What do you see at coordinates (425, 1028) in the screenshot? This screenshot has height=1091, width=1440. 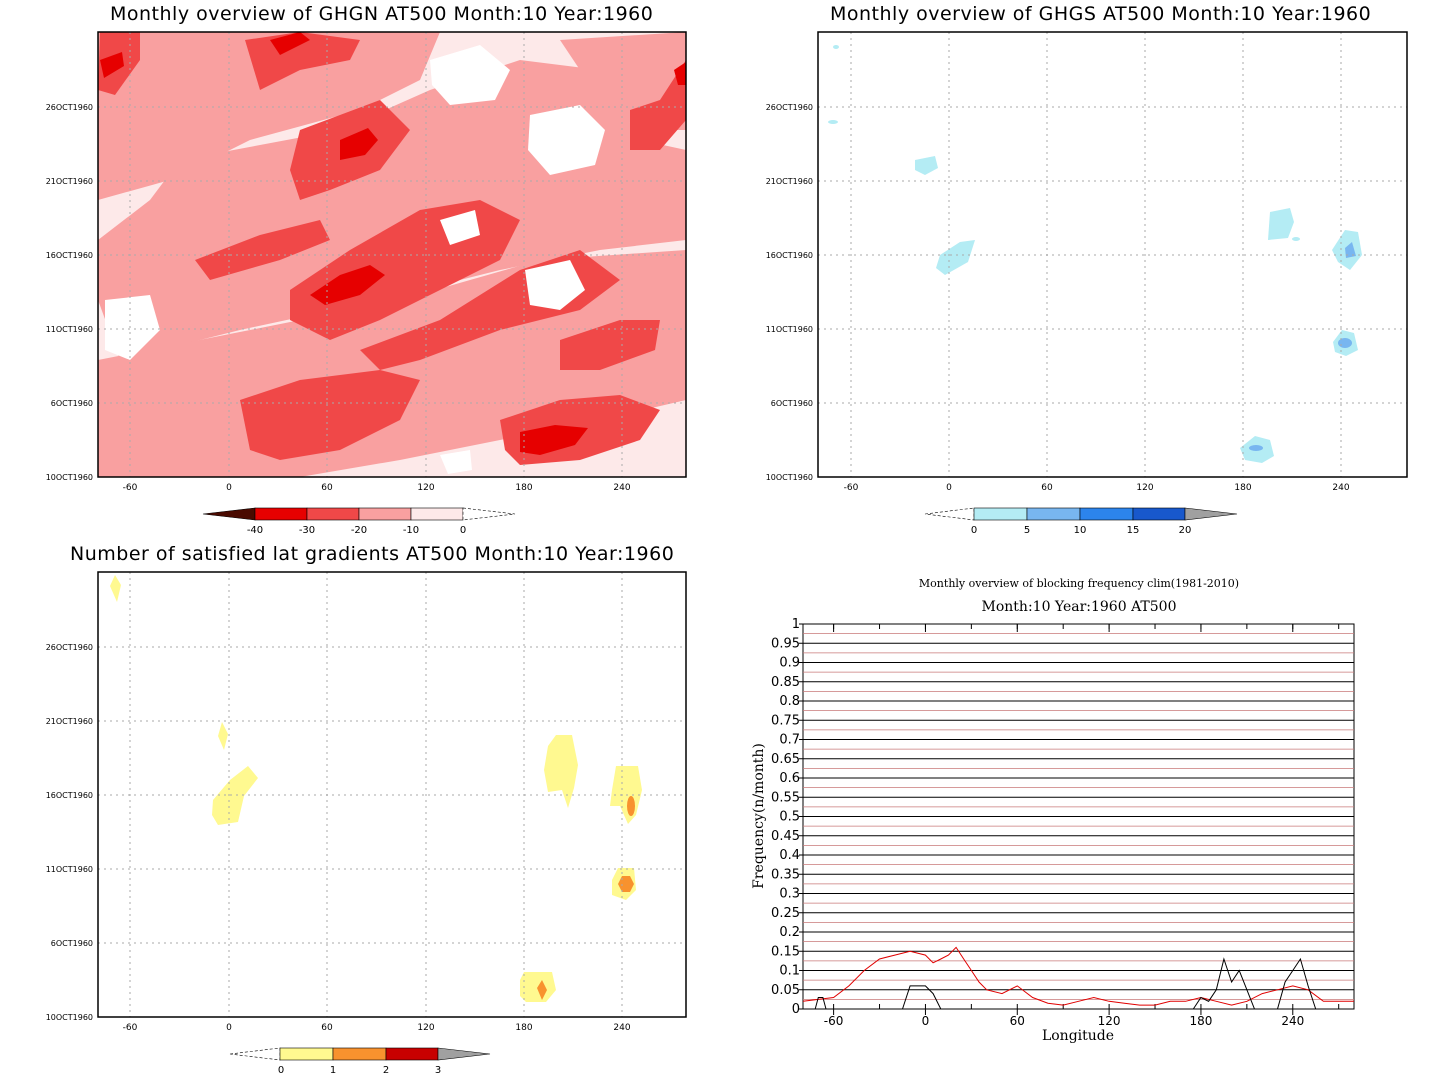 I see `gradients-xtick: 120` at bounding box center [425, 1028].